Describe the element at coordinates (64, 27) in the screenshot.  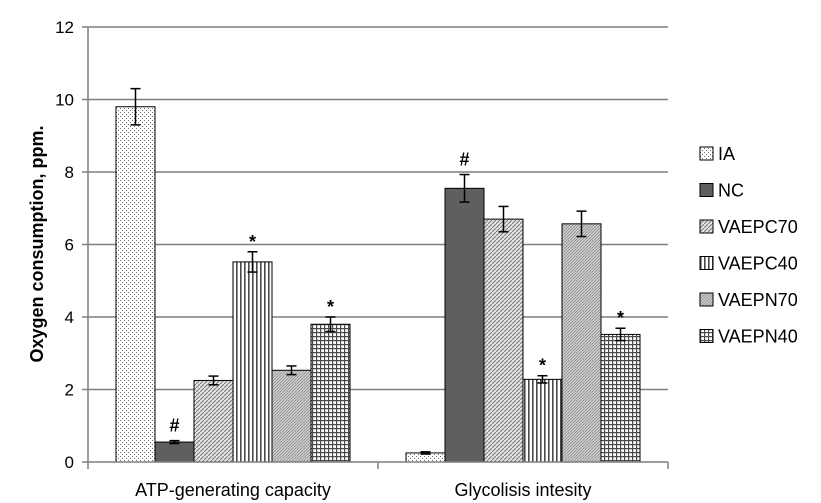
I see `y-tick-label: 12` at that location.